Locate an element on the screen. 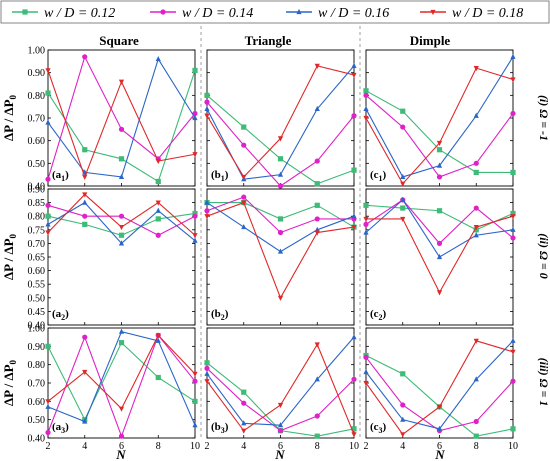 The width and height of the screenshot is (550, 461). panel-b1: (b1) is located at coordinates (280, 119).